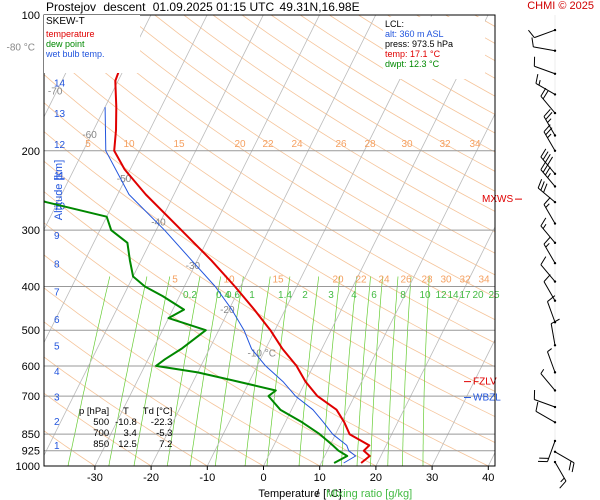 The image size is (600, 500). What do you see at coordinates (299, 494) in the screenshot?
I see `x-axis-title: Temperature [°C]` at bounding box center [299, 494].